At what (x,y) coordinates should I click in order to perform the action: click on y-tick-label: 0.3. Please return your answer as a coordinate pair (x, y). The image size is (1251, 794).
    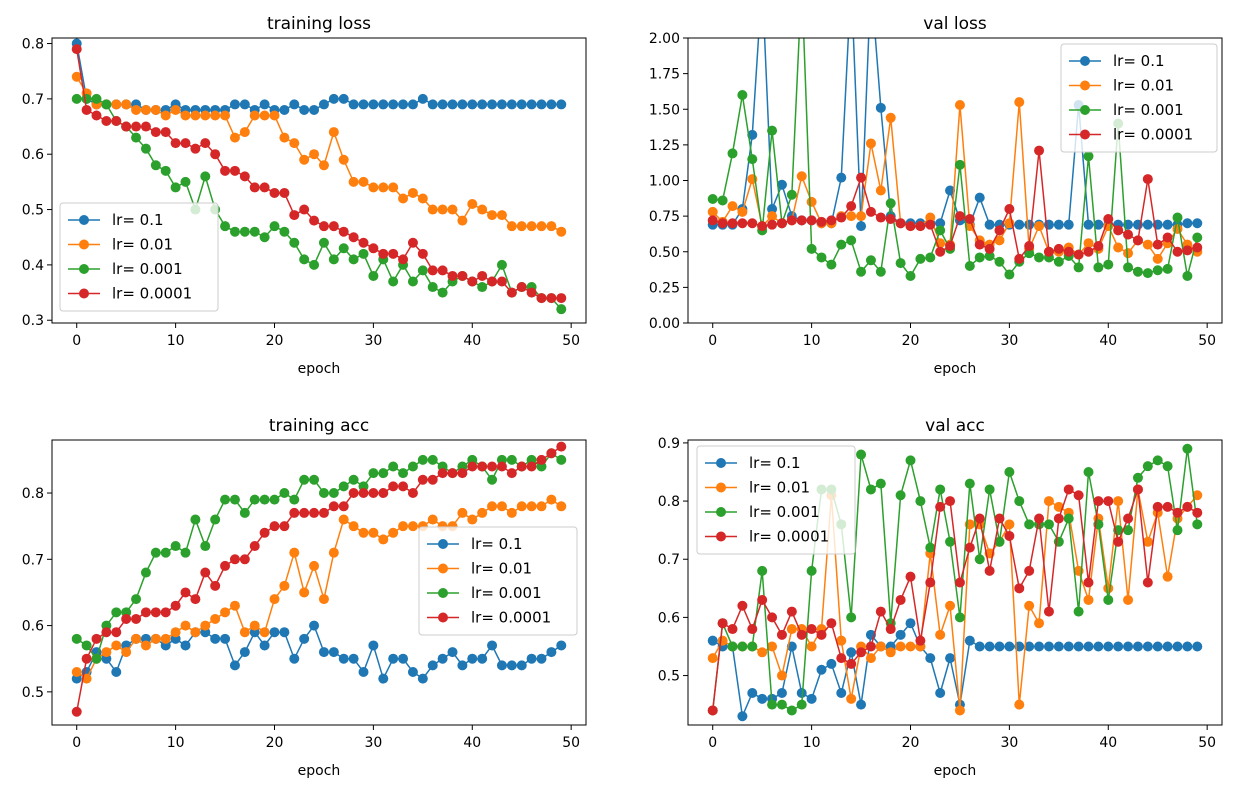
    Looking at the image, I should click on (33, 321).